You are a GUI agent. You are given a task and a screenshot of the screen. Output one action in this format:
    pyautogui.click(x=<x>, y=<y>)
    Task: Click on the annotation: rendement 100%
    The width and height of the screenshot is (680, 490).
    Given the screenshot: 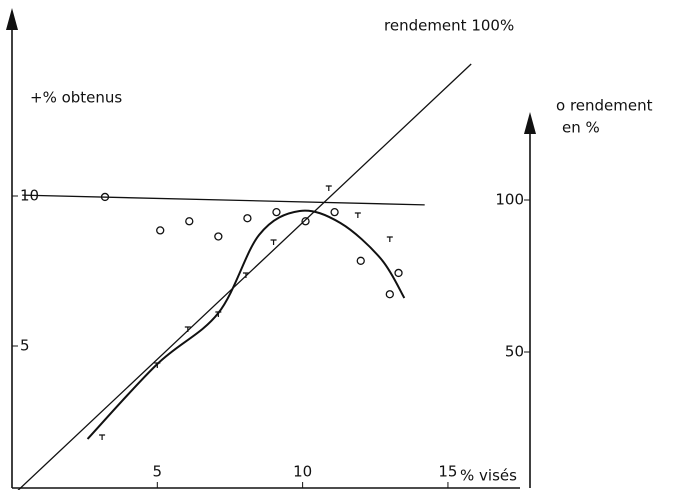 What is the action you would take?
    pyautogui.click(x=449, y=26)
    